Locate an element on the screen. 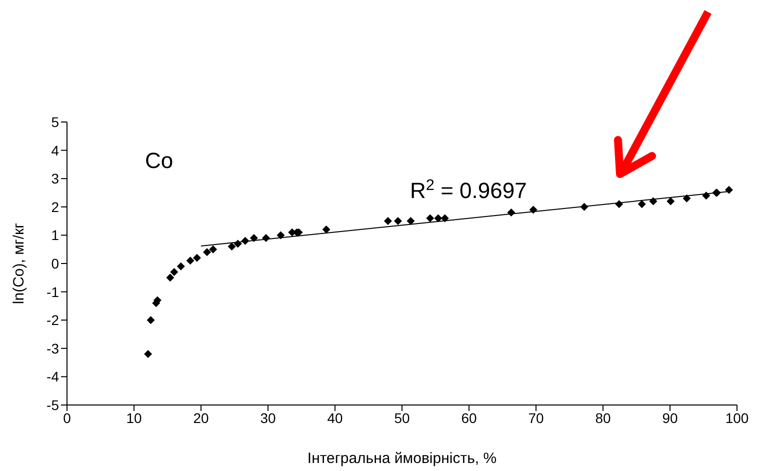 The width and height of the screenshot is (757, 471). annotation: Co is located at coordinates (159, 160).